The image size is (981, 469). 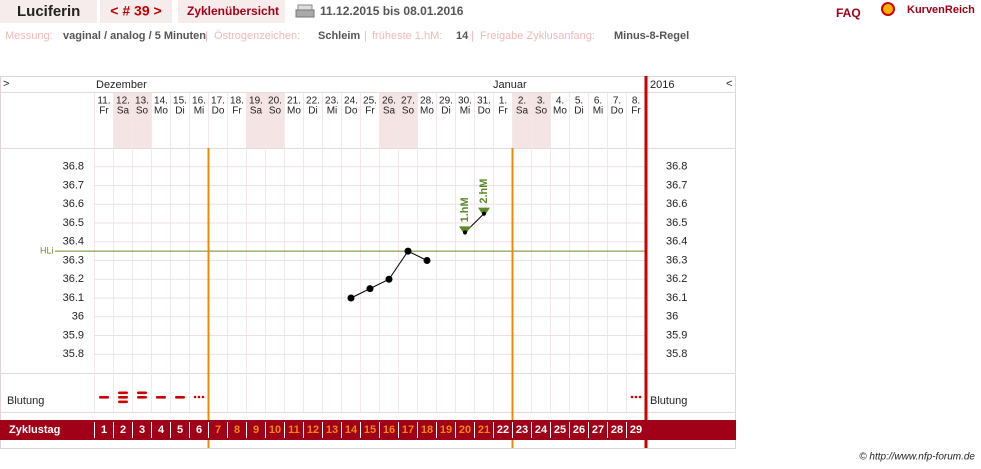 What do you see at coordinates (142, 430) in the screenshot?
I see `cycle-day: 3` at bounding box center [142, 430].